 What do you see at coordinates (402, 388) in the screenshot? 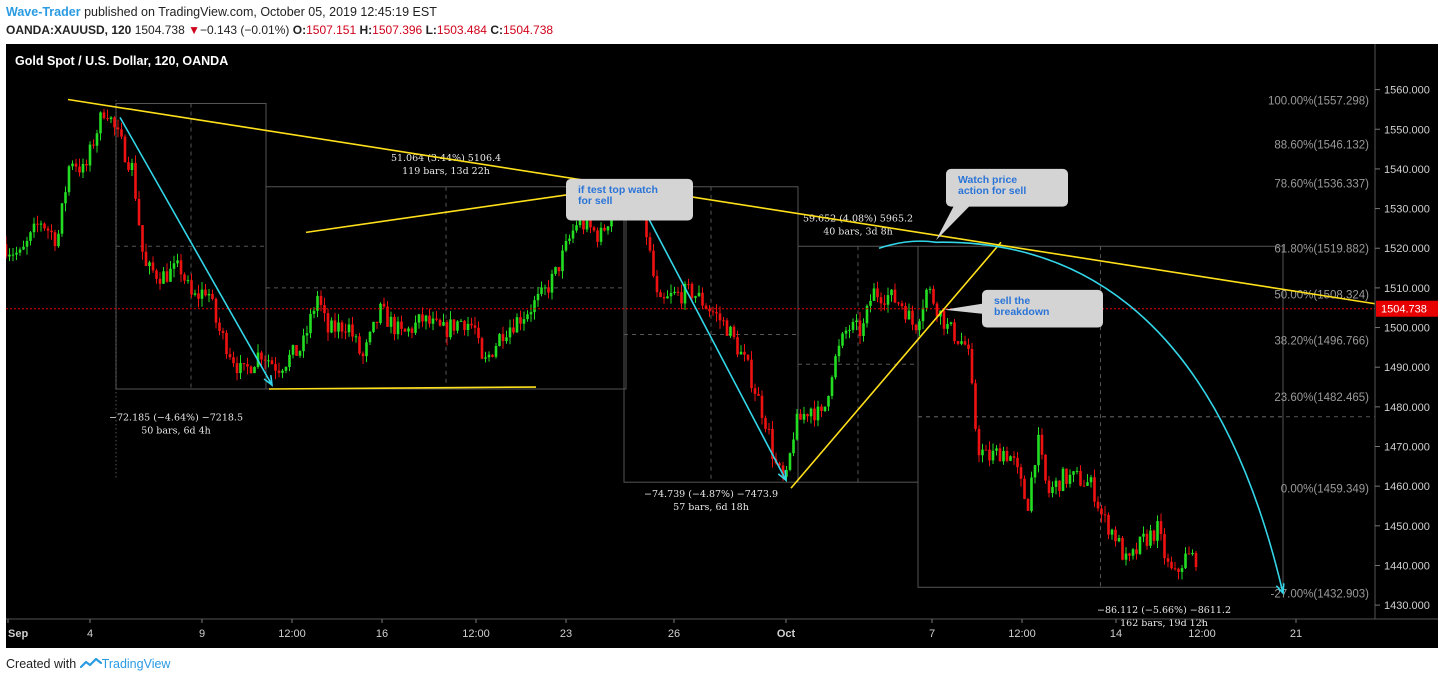
I see `trendline-range-bottom` at bounding box center [402, 388].